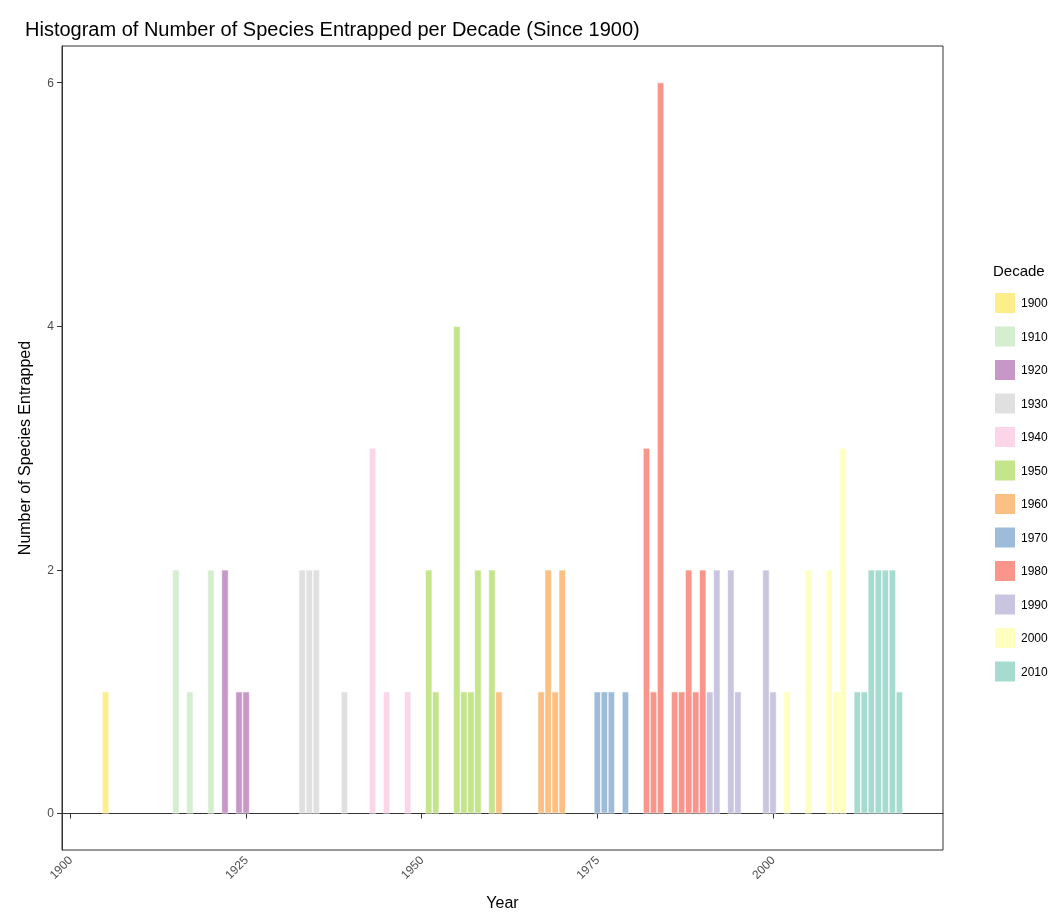 This screenshot has height=923, width=1059. I want to click on legend-label: 1950, so click(1035, 470).